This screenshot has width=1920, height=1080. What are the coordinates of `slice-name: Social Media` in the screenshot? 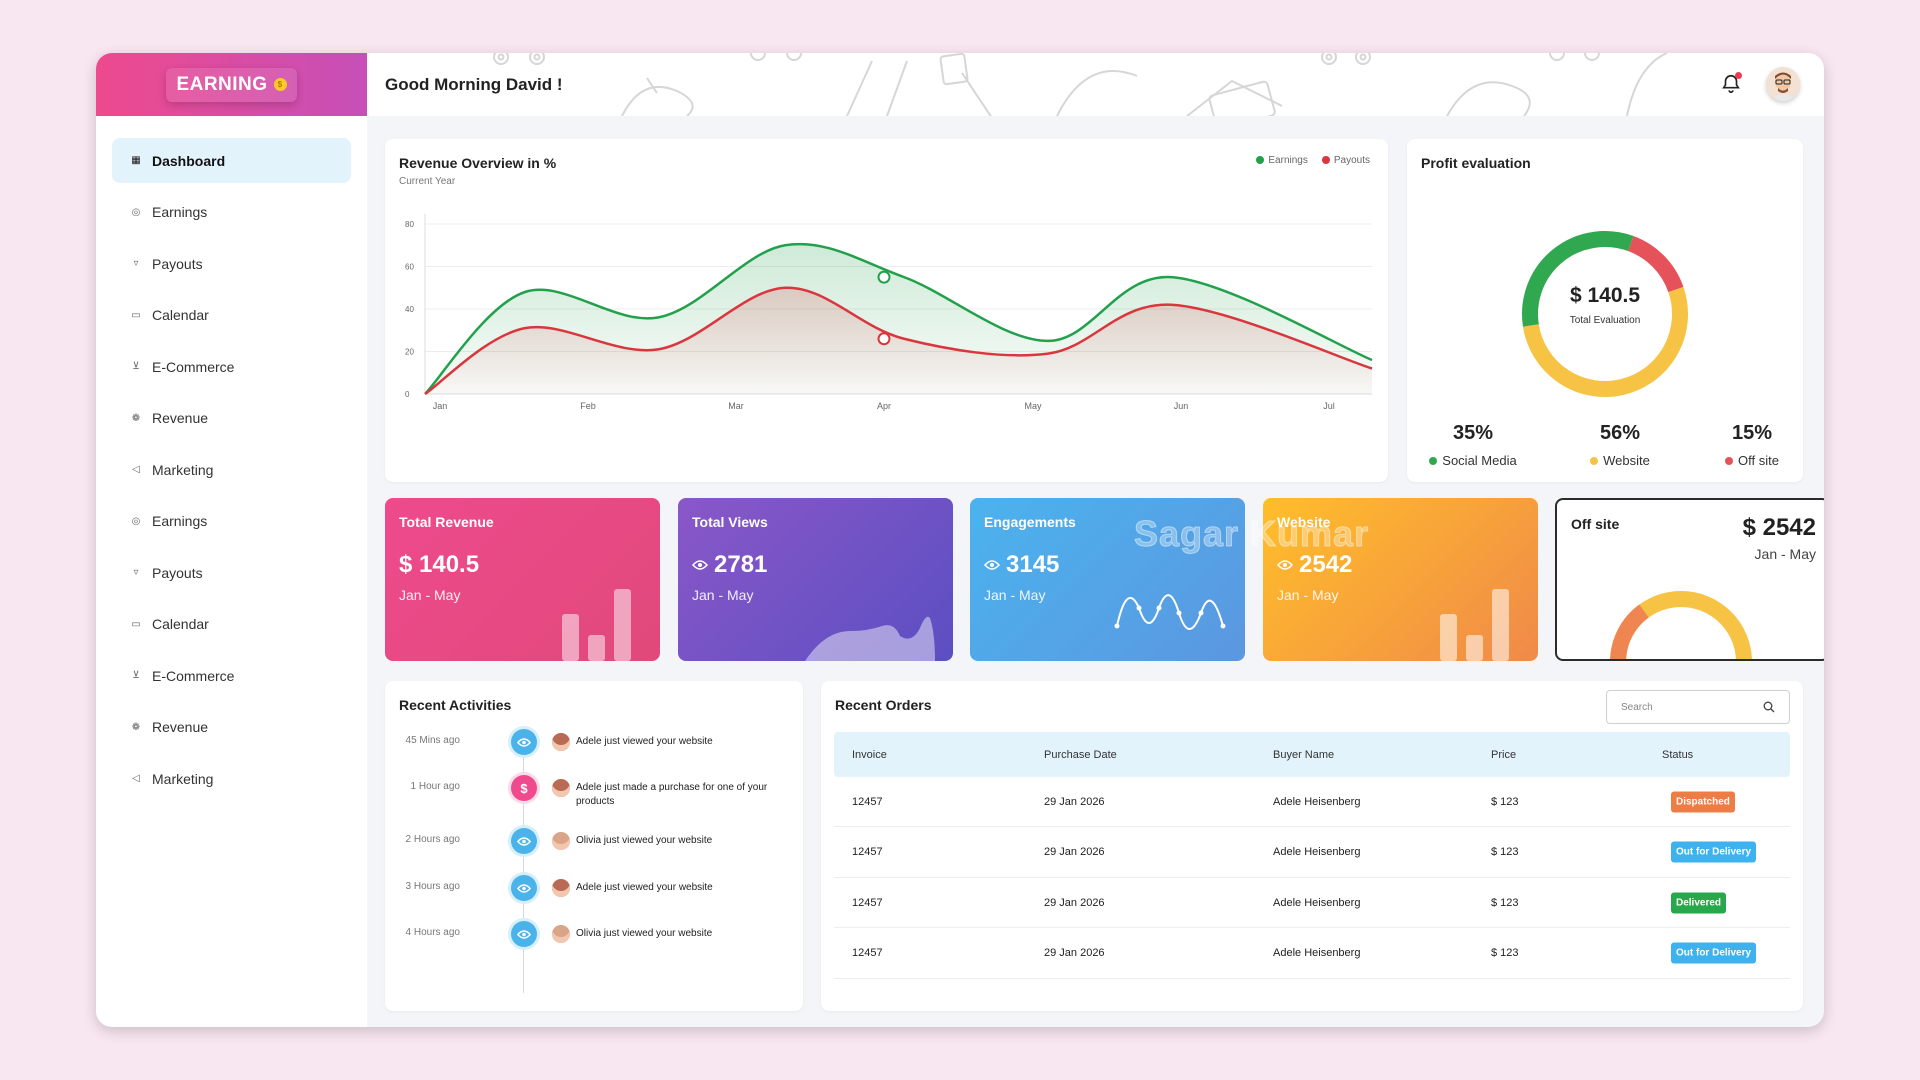 It's located at (1479, 460).